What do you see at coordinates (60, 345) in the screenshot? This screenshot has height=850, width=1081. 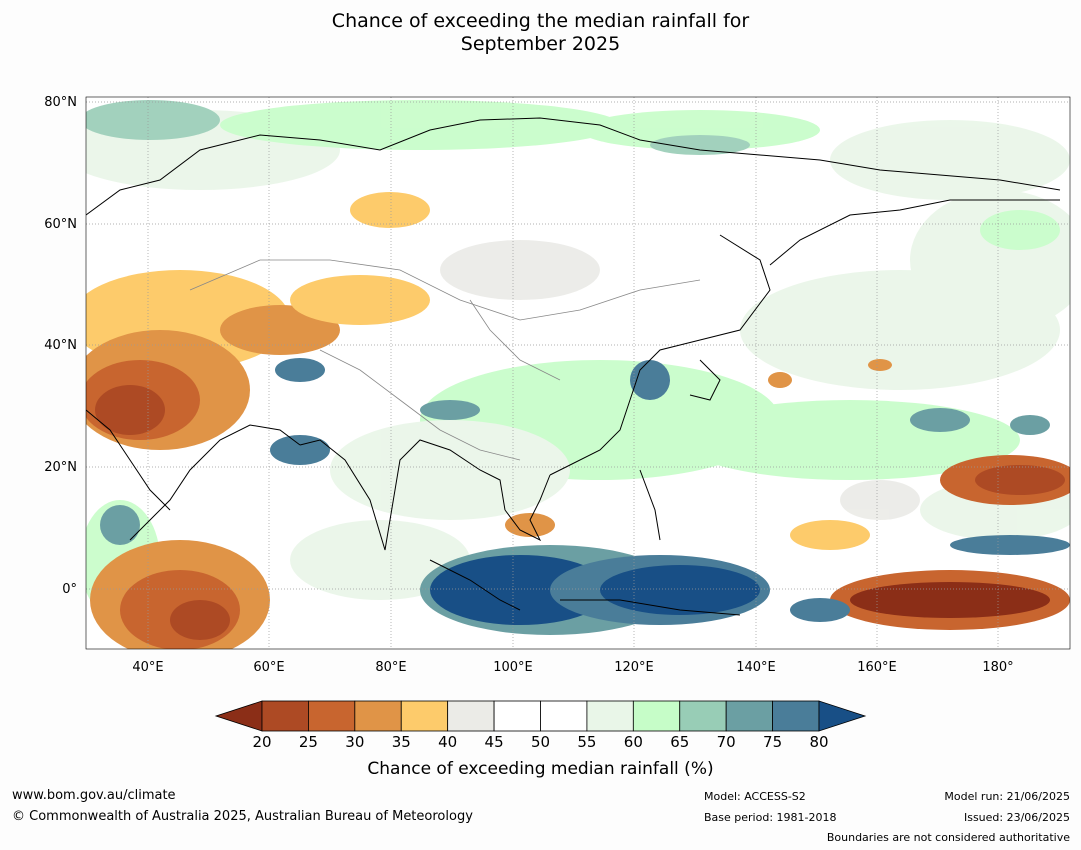 I see `lat-label: 40°N` at bounding box center [60, 345].